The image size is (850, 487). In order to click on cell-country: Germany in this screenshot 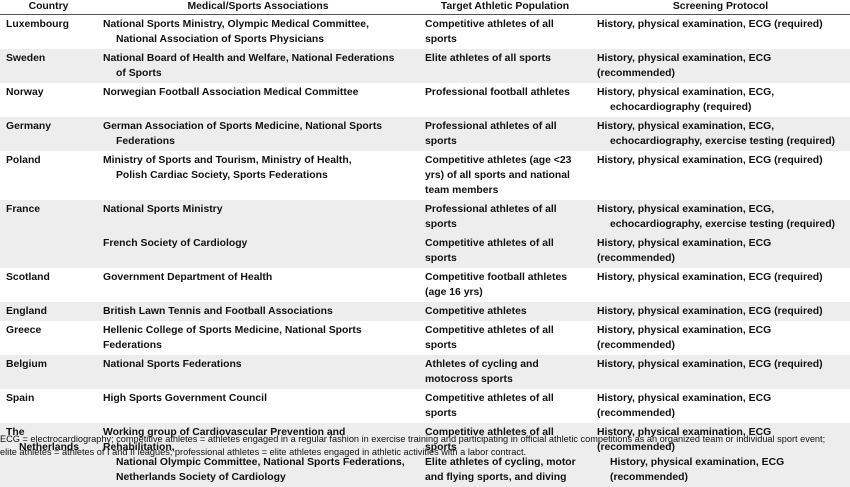, I will do `click(48, 134)`.